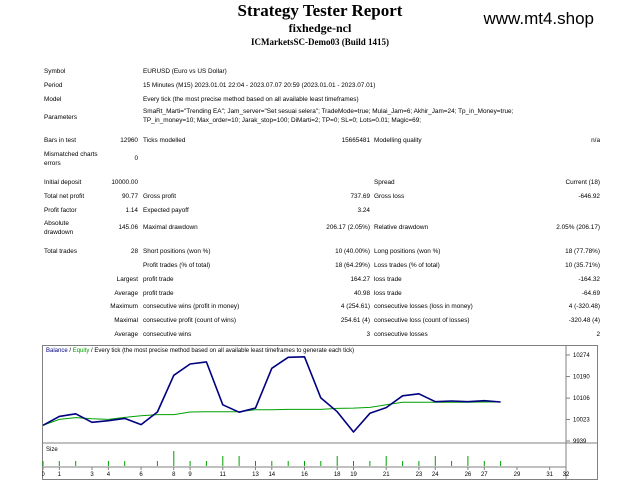 The image size is (640, 485). I want to click on watermark-text: www.mt4.shop, so click(538, 18).